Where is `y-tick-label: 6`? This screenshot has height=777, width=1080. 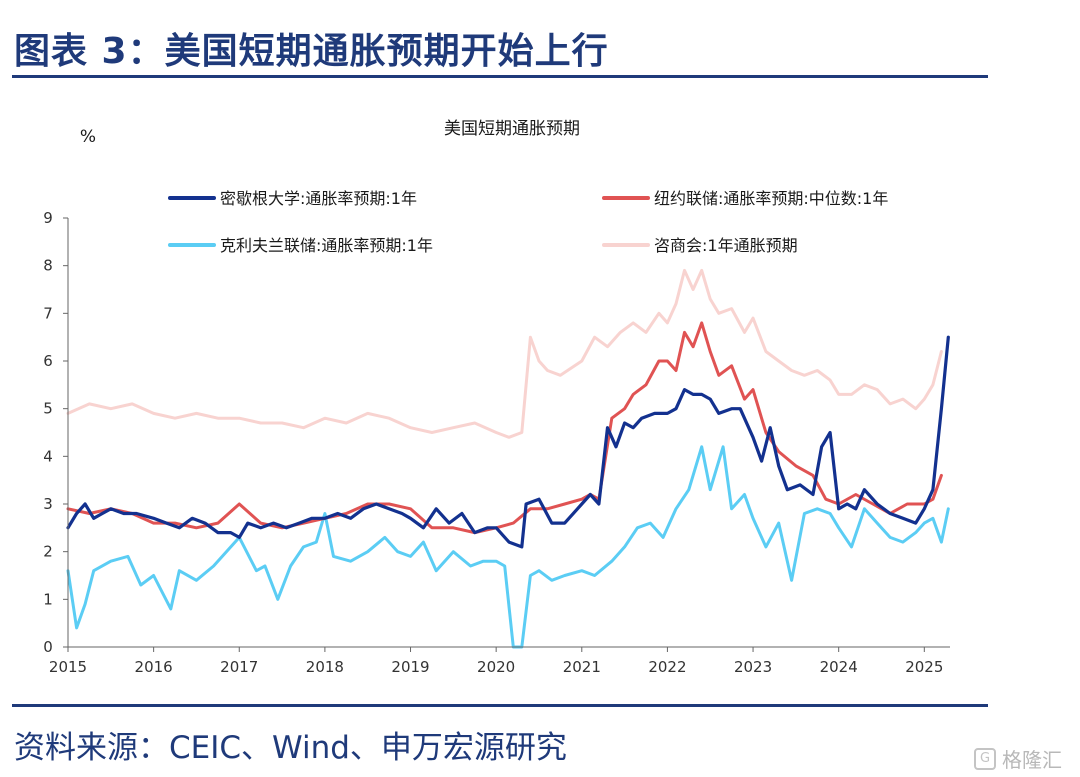
y-tick-label: 6 is located at coordinates (48, 361).